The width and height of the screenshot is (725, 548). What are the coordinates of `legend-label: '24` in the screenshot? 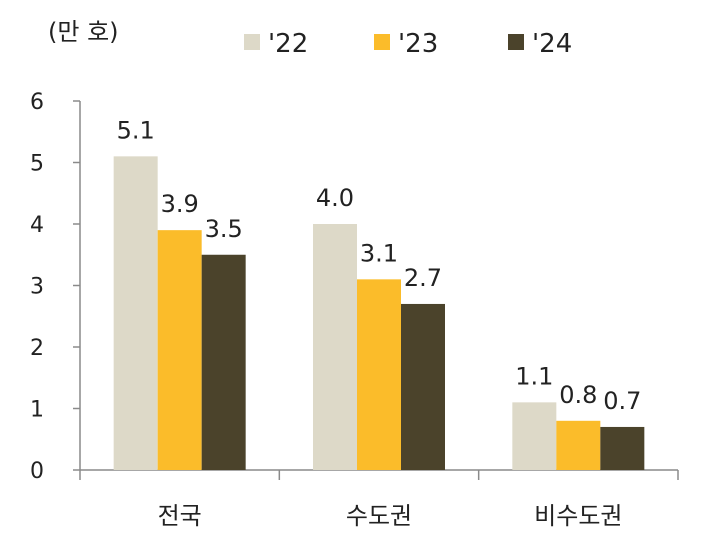 It's located at (552, 44).